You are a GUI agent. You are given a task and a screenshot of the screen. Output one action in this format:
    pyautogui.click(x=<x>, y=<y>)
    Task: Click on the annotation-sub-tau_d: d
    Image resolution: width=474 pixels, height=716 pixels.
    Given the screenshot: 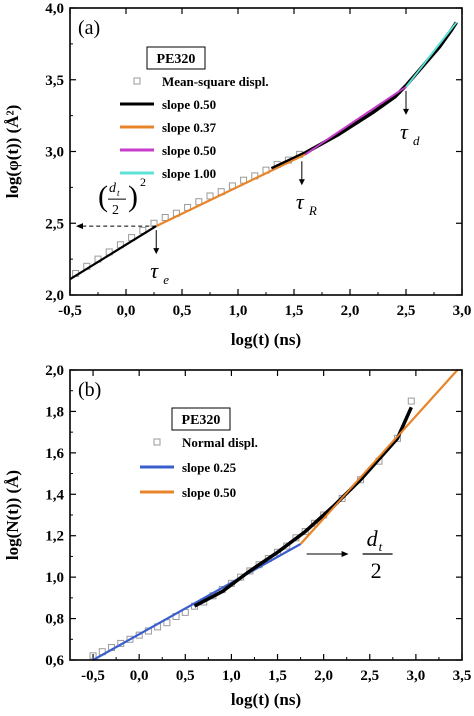 What is the action you would take?
    pyautogui.click(x=416, y=140)
    